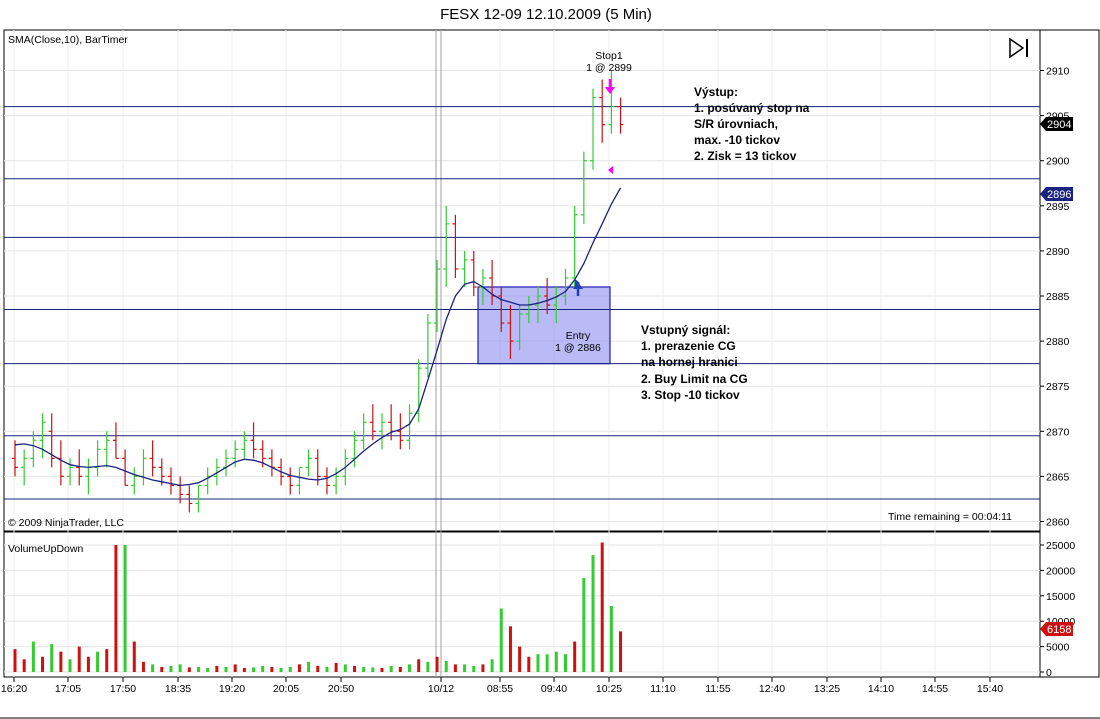  What do you see at coordinates (609, 689) in the screenshot?
I see `time-tick-label: 10:25` at bounding box center [609, 689].